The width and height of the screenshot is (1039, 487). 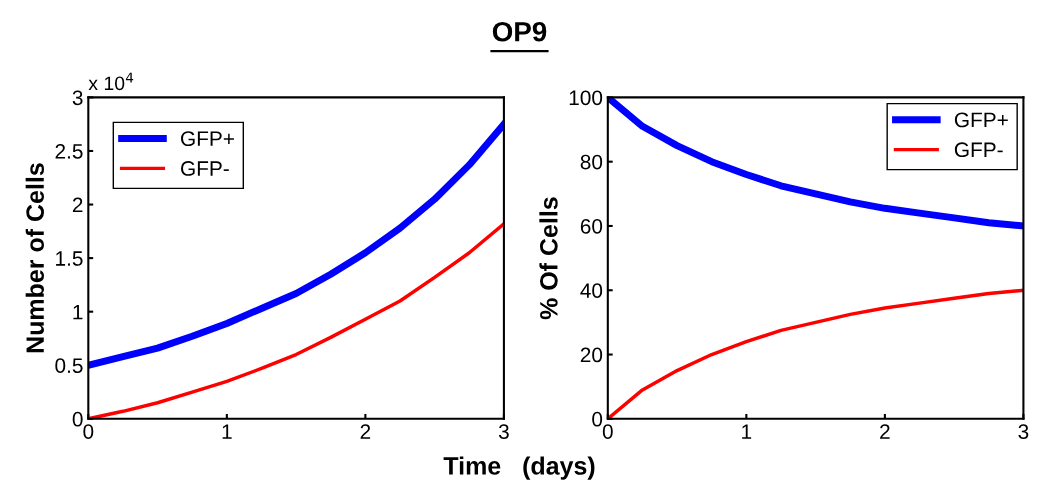 I want to click on text: x 10$^{4}$, so click(x=111, y=81).